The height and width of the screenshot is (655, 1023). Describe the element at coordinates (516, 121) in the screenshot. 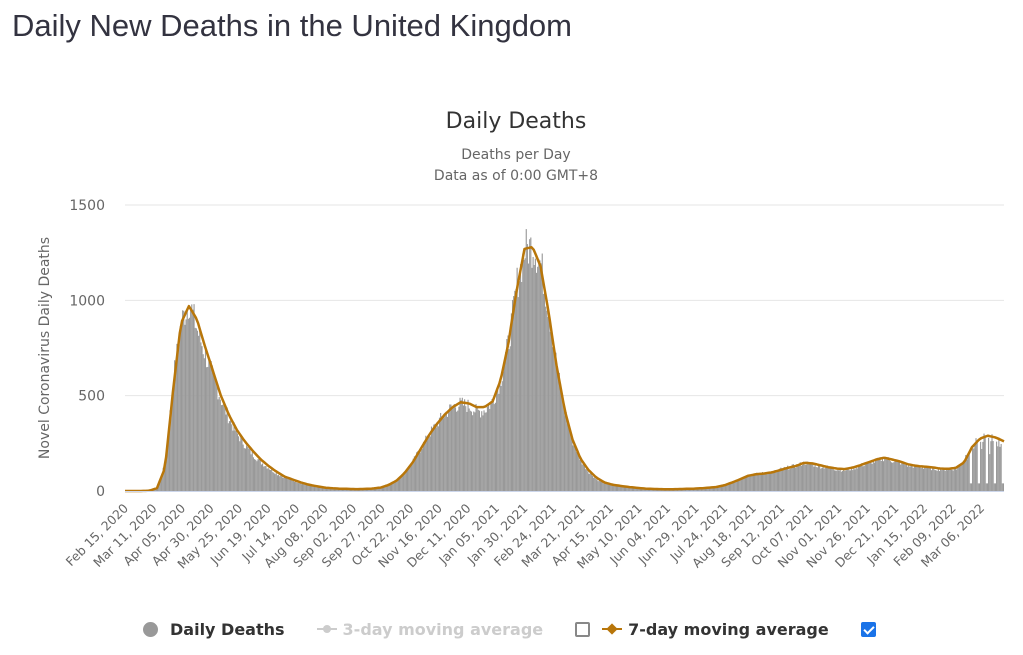

I see `chart-title: Daily Deaths` at that location.